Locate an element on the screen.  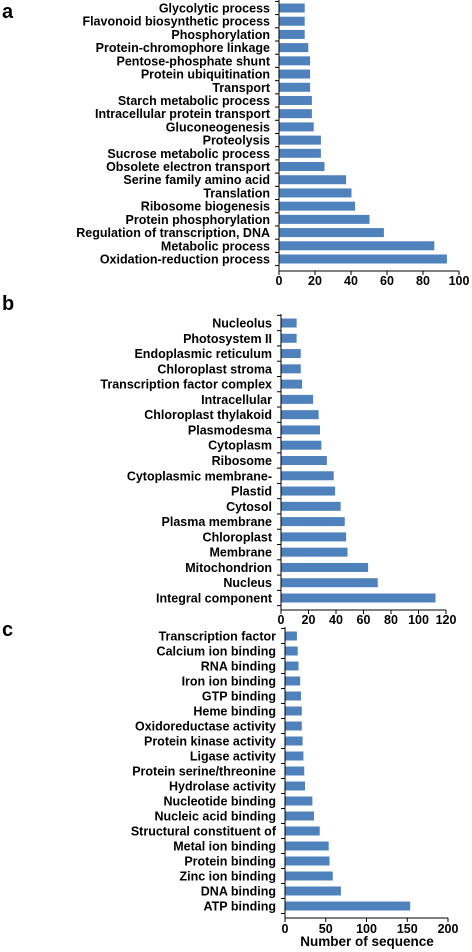
category-label: Serine family amino acid is located at coordinates (196, 180).